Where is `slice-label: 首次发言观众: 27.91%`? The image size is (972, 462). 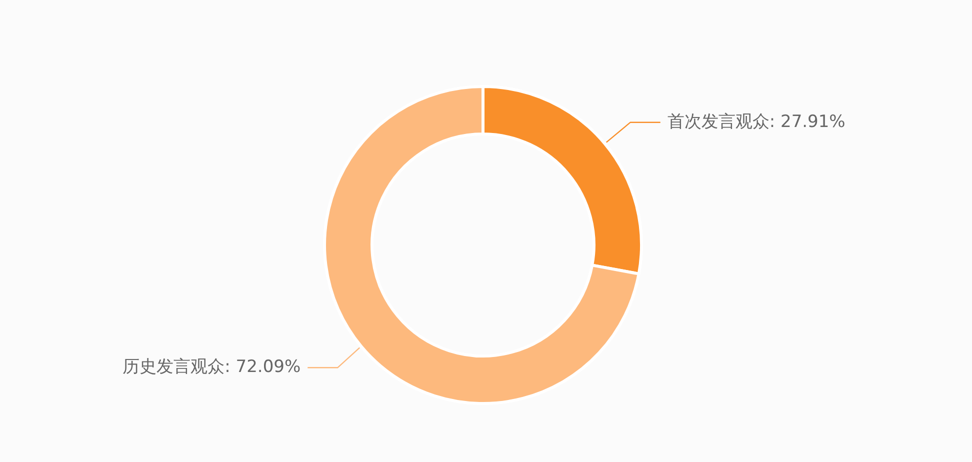 slice-label: 首次发言观众: 27.91% is located at coordinates (756, 122).